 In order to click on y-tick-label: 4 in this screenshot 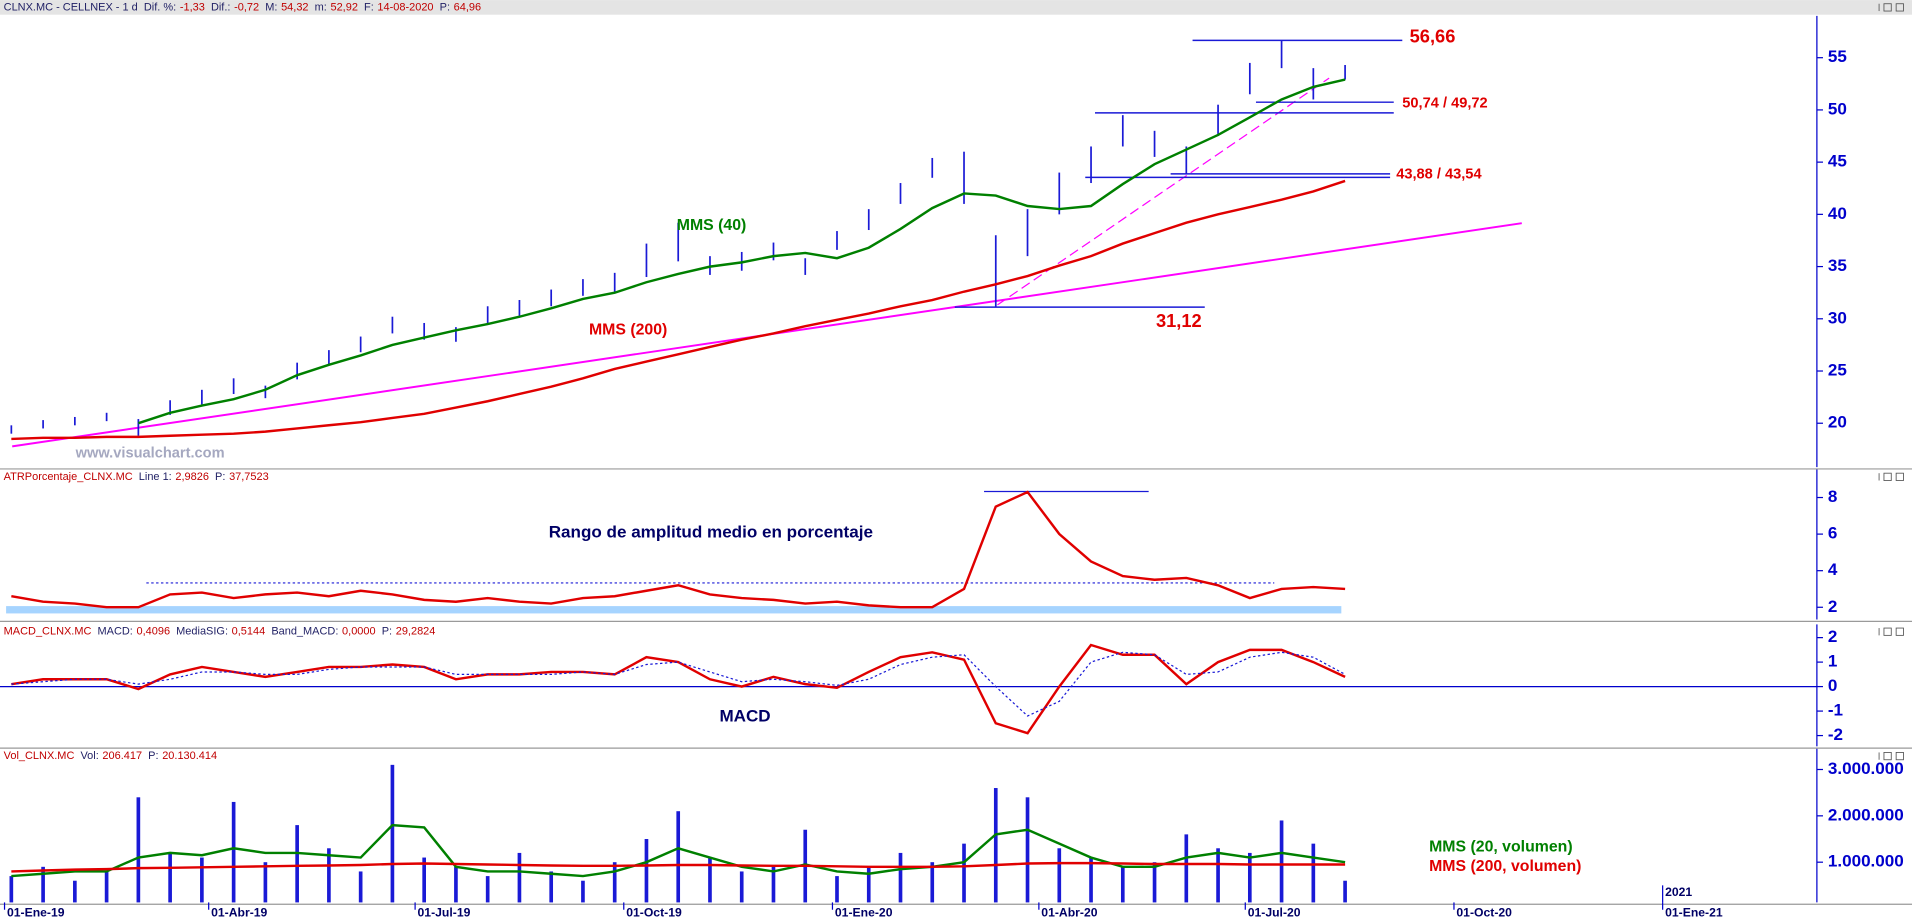, I will do `click(1833, 569)`.